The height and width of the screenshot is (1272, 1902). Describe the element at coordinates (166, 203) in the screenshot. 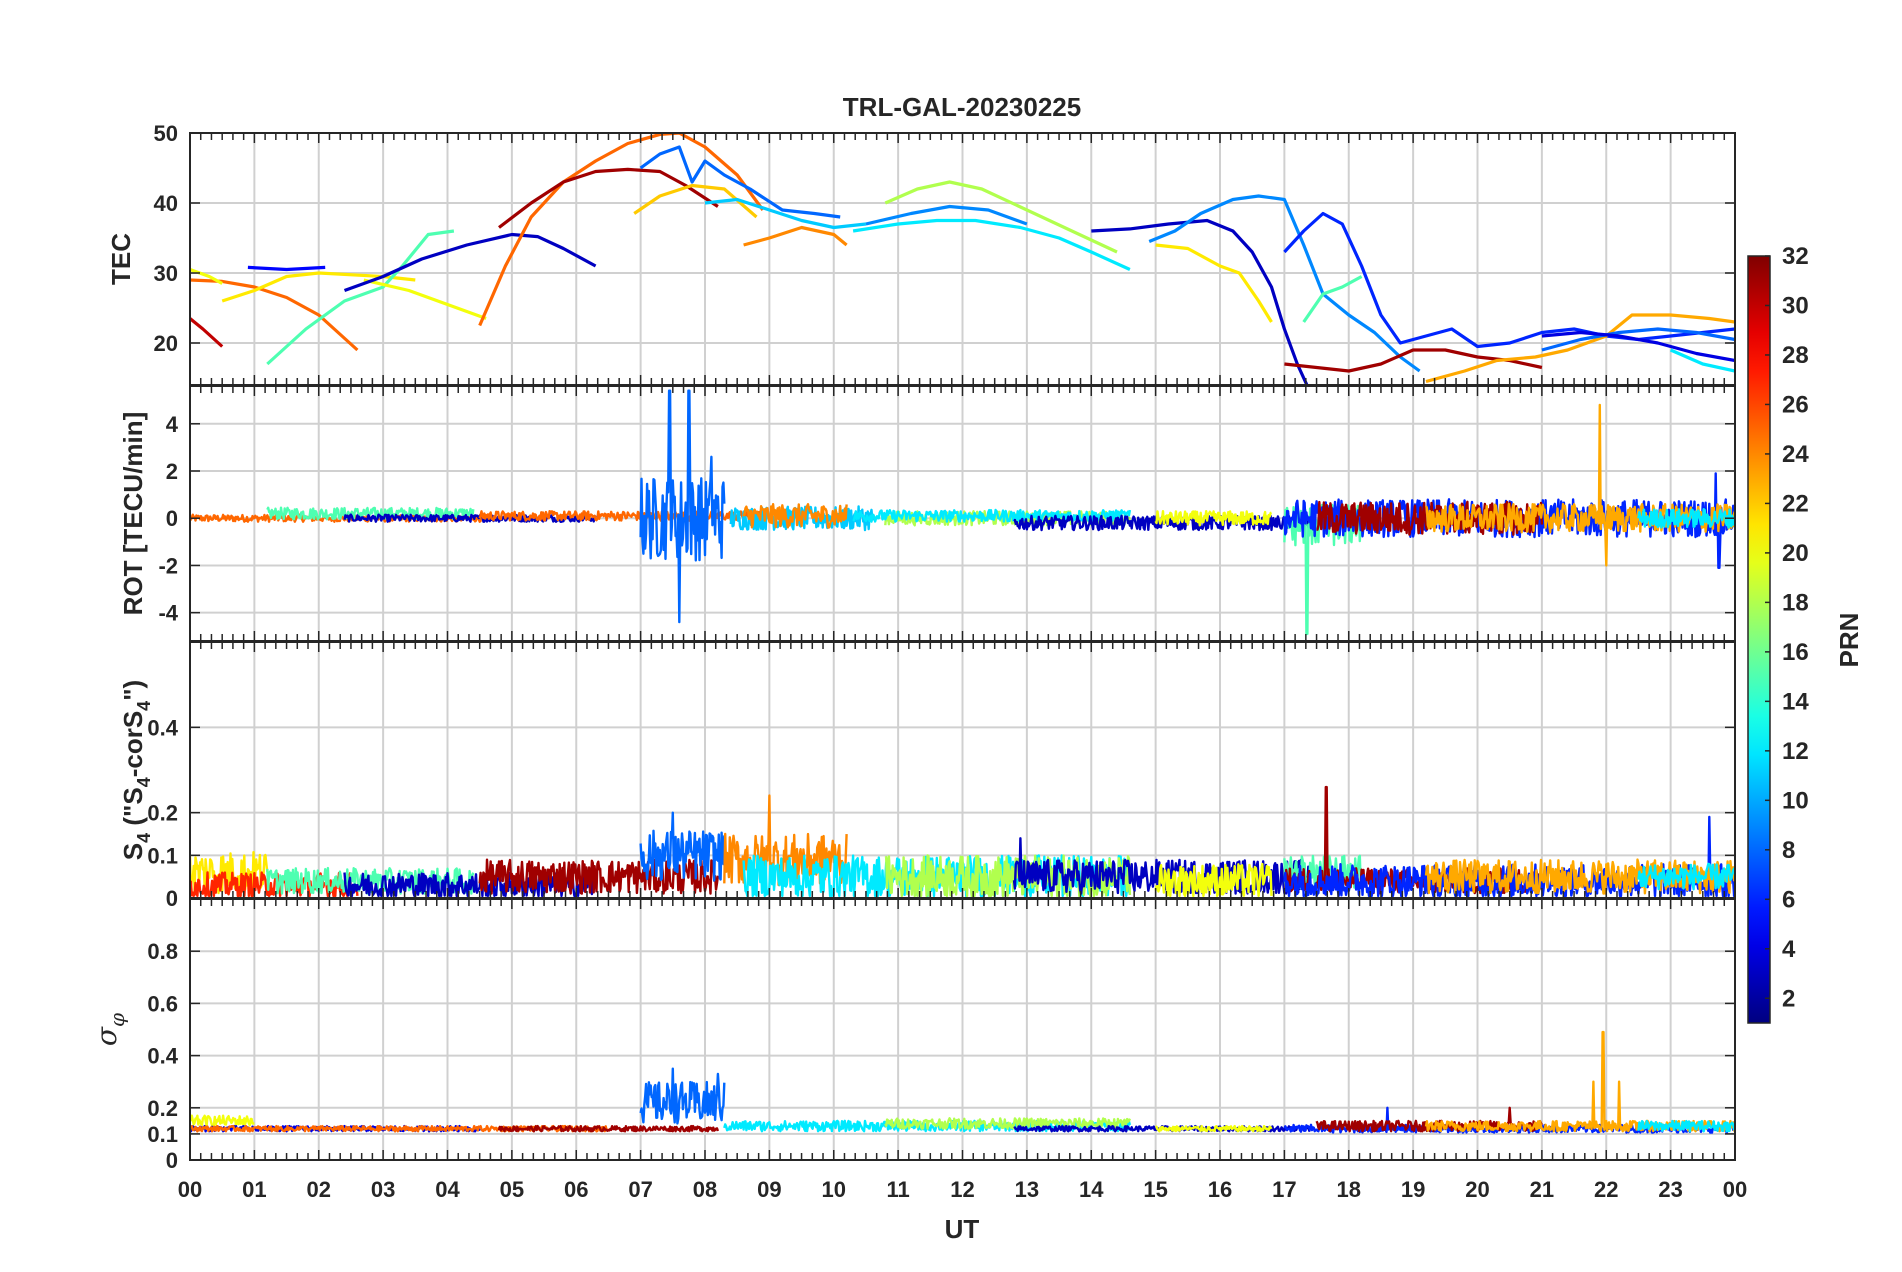

I see `y-tick-label: 40` at that location.